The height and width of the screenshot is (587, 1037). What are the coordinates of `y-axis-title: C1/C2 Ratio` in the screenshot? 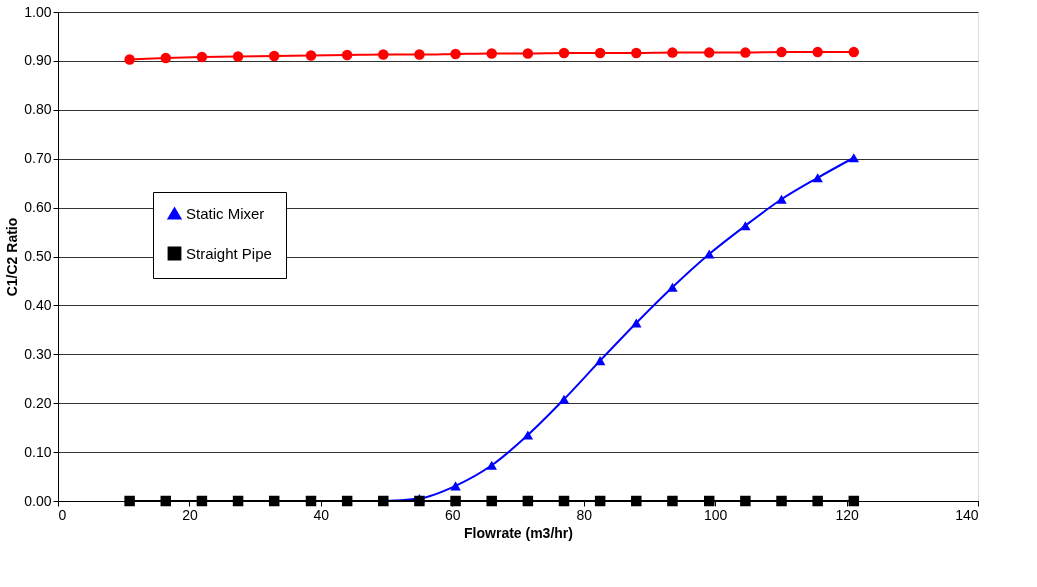 It's located at (12, 257).